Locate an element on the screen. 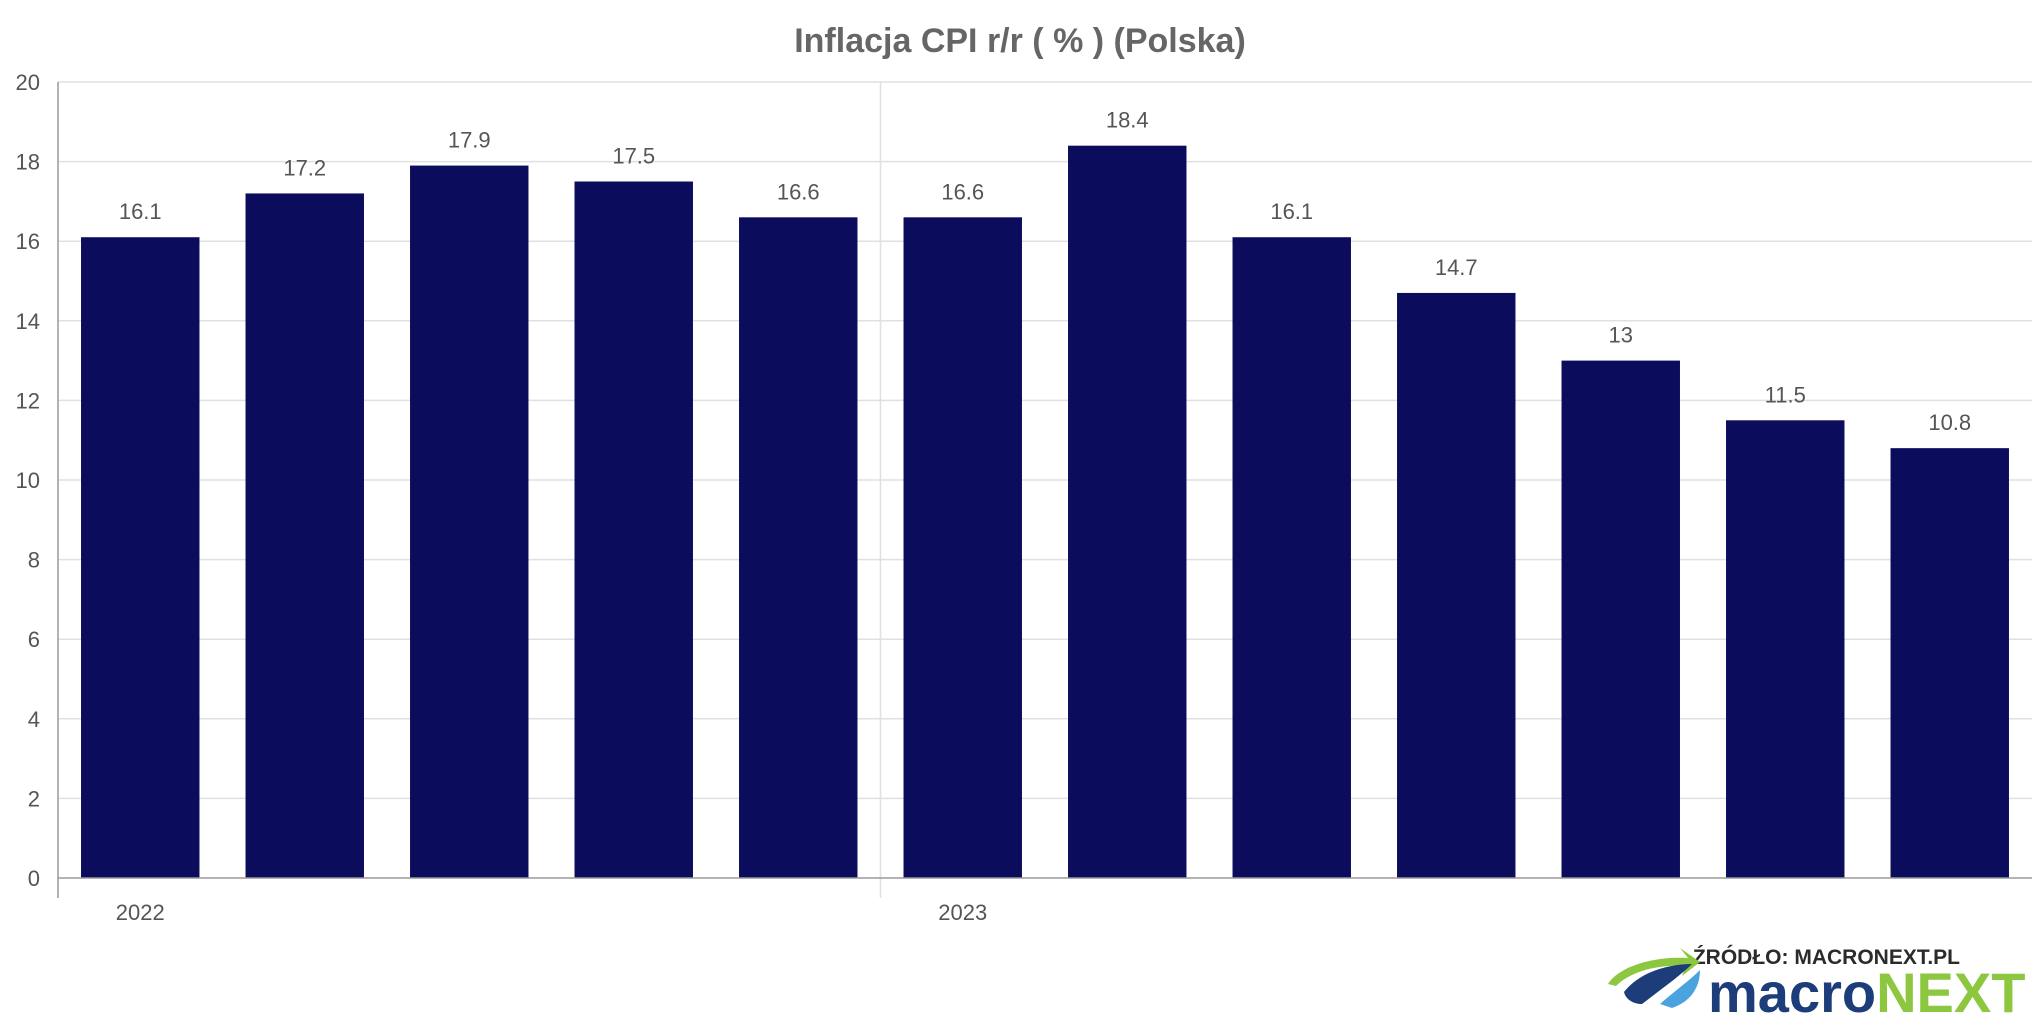  data-label: 11.5 is located at coordinates (1785, 394).